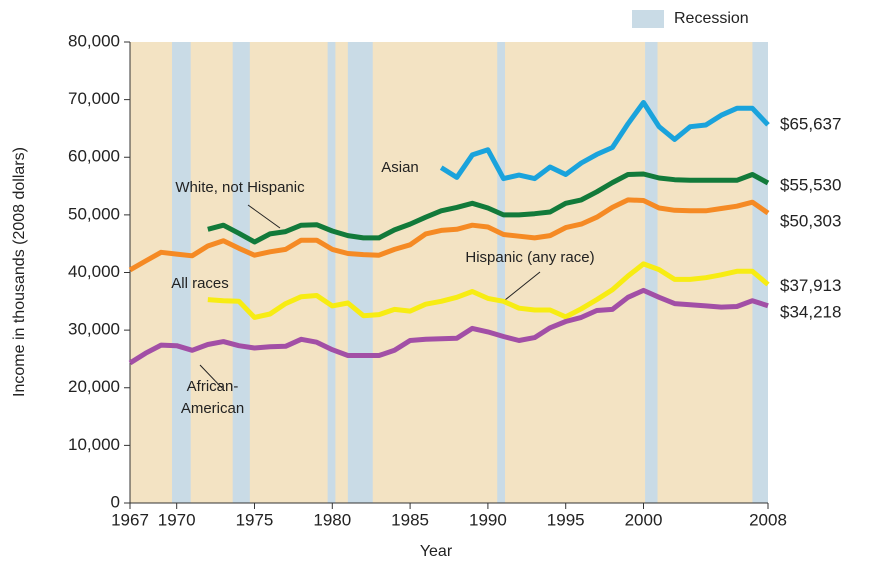 Image resolution: width=869 pixels, height=565 pixels. I want to click on x-tick-label: 1967, so click(130, 519).